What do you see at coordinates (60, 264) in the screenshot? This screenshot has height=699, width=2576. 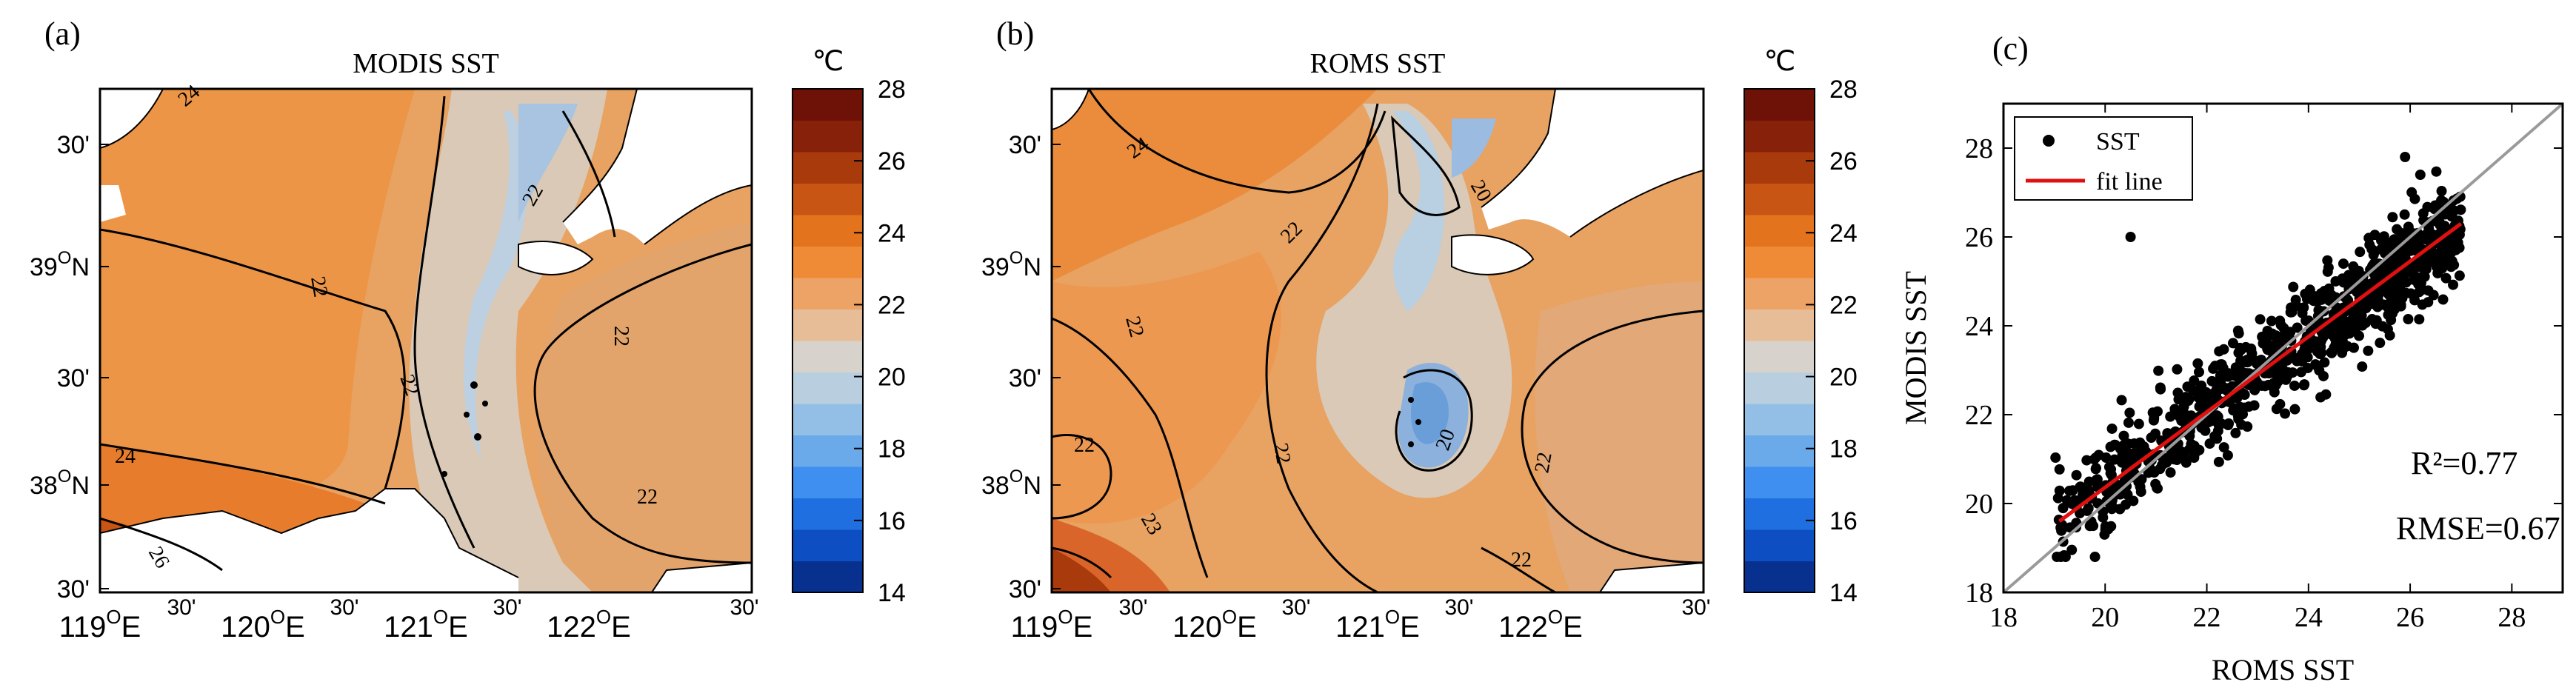 I see `lat-label: 39ON` at bounding box center [60, 264].